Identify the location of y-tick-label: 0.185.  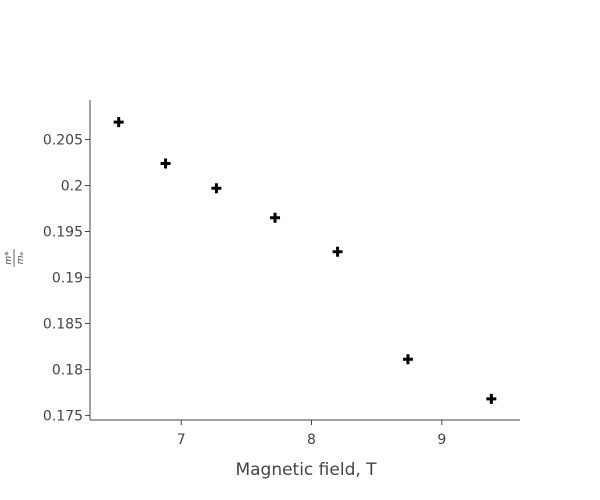
(63, 324).